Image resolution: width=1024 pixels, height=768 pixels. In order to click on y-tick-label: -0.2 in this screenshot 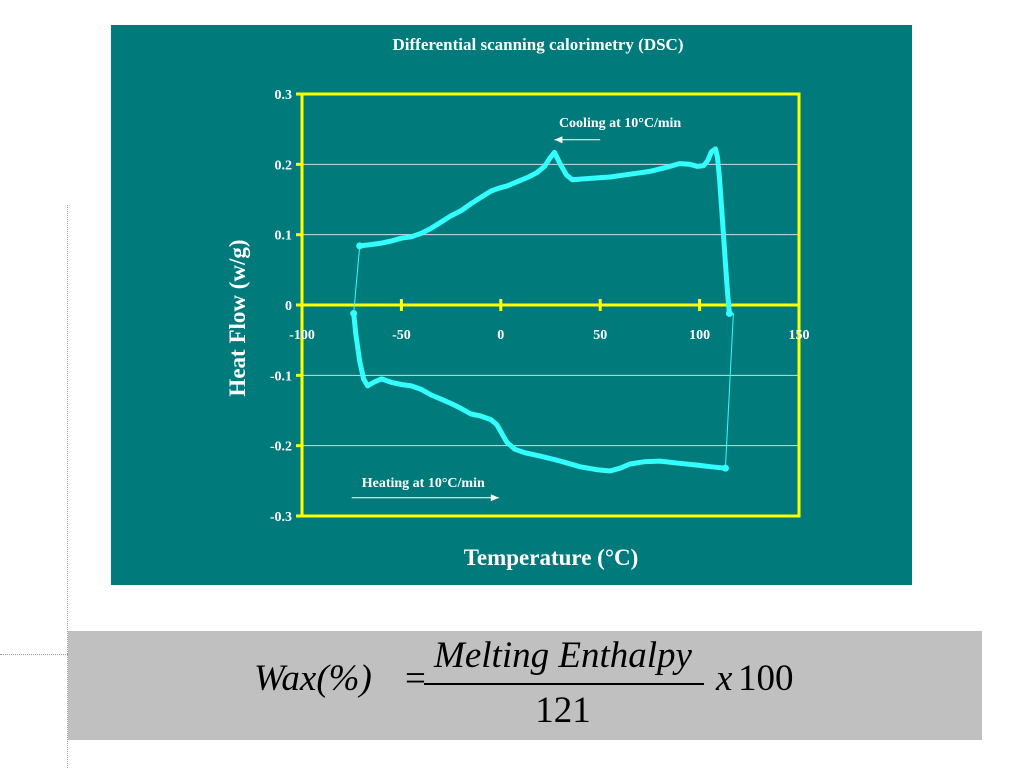, I will do `click(281, 447)`.